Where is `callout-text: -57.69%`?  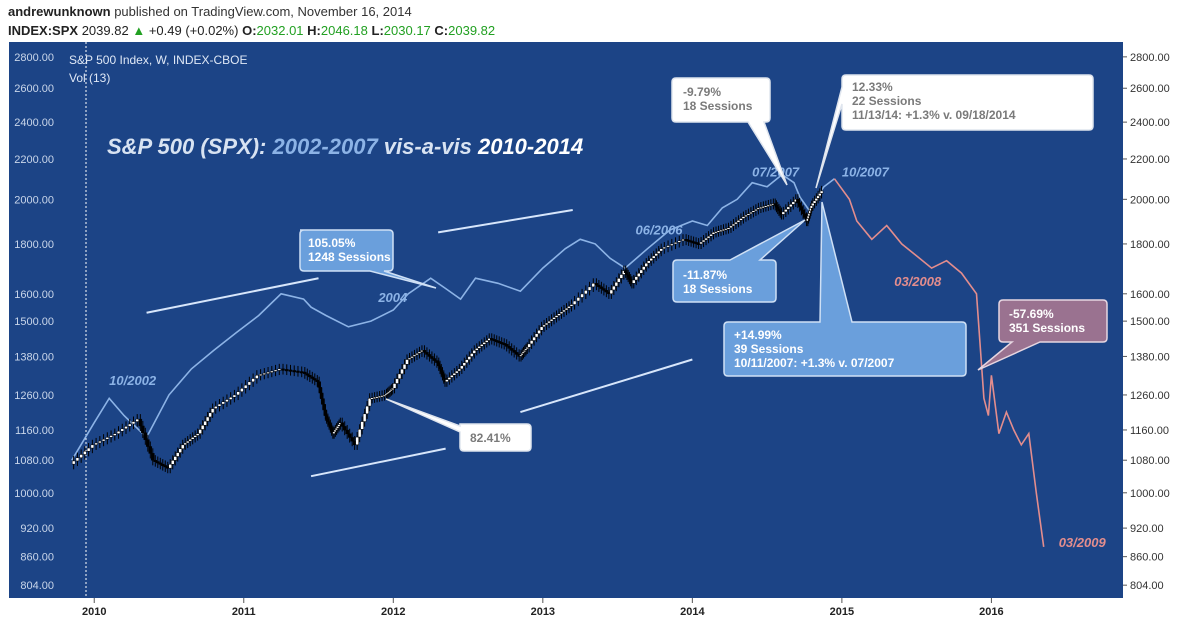 callout-text: -57.69% is located at coordinates (1031, 314).